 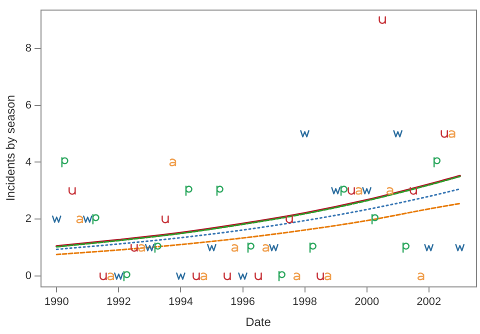 What do you see at coordinates (429, 302) in the screenshot?
I see `x-tick-label: 2002` at bounding box center [429, 302].